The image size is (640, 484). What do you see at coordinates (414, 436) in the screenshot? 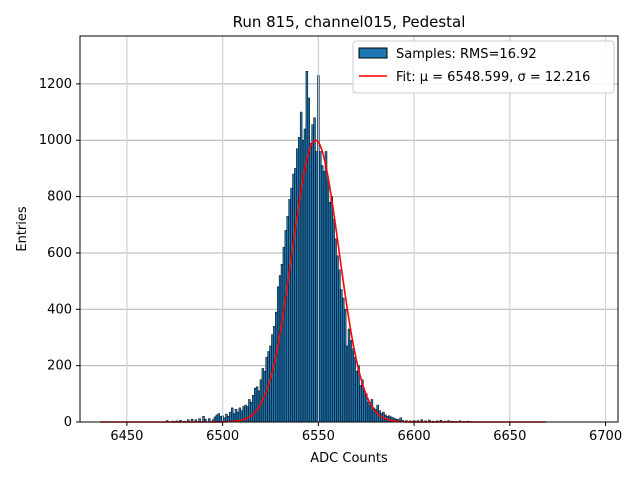
I see `x-tick-label: 6600` at bounding box center [414, 436].